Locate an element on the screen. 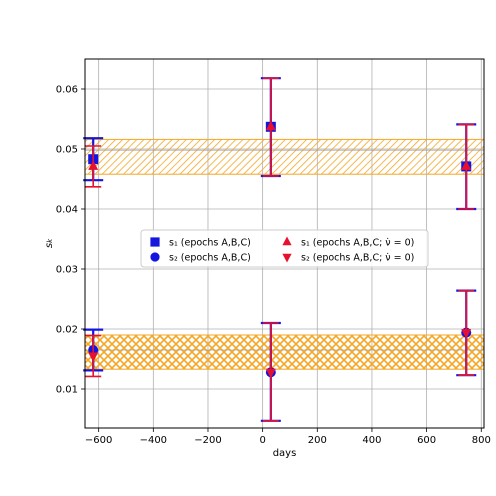  y-tick-label: 0.05 is located at coordinates (67, 150).